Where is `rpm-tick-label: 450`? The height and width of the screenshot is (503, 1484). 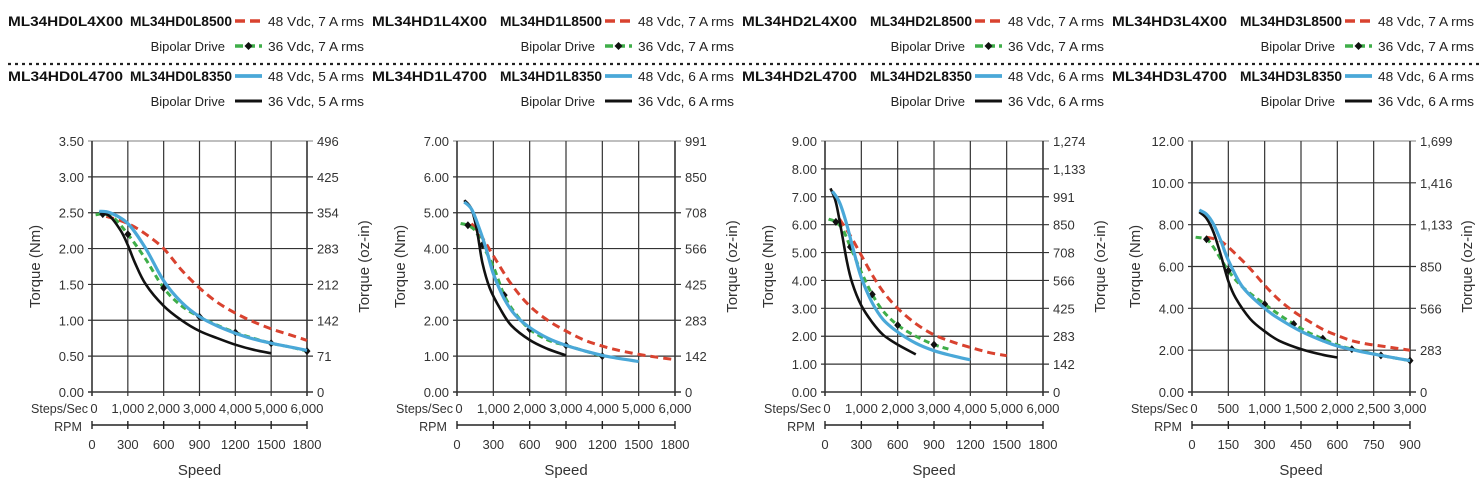 rpm-tick-label: 450 is located at coordinates (1301, 444).